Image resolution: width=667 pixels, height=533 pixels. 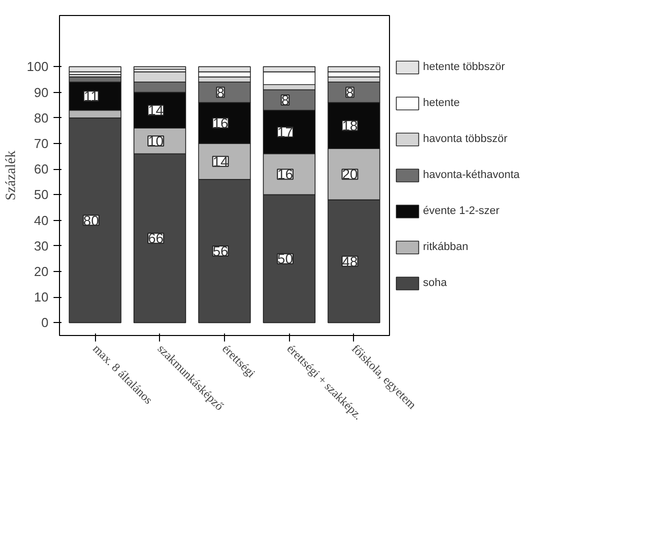 I want to click on legend-label: havonta többször, so click(x=465, y=139).